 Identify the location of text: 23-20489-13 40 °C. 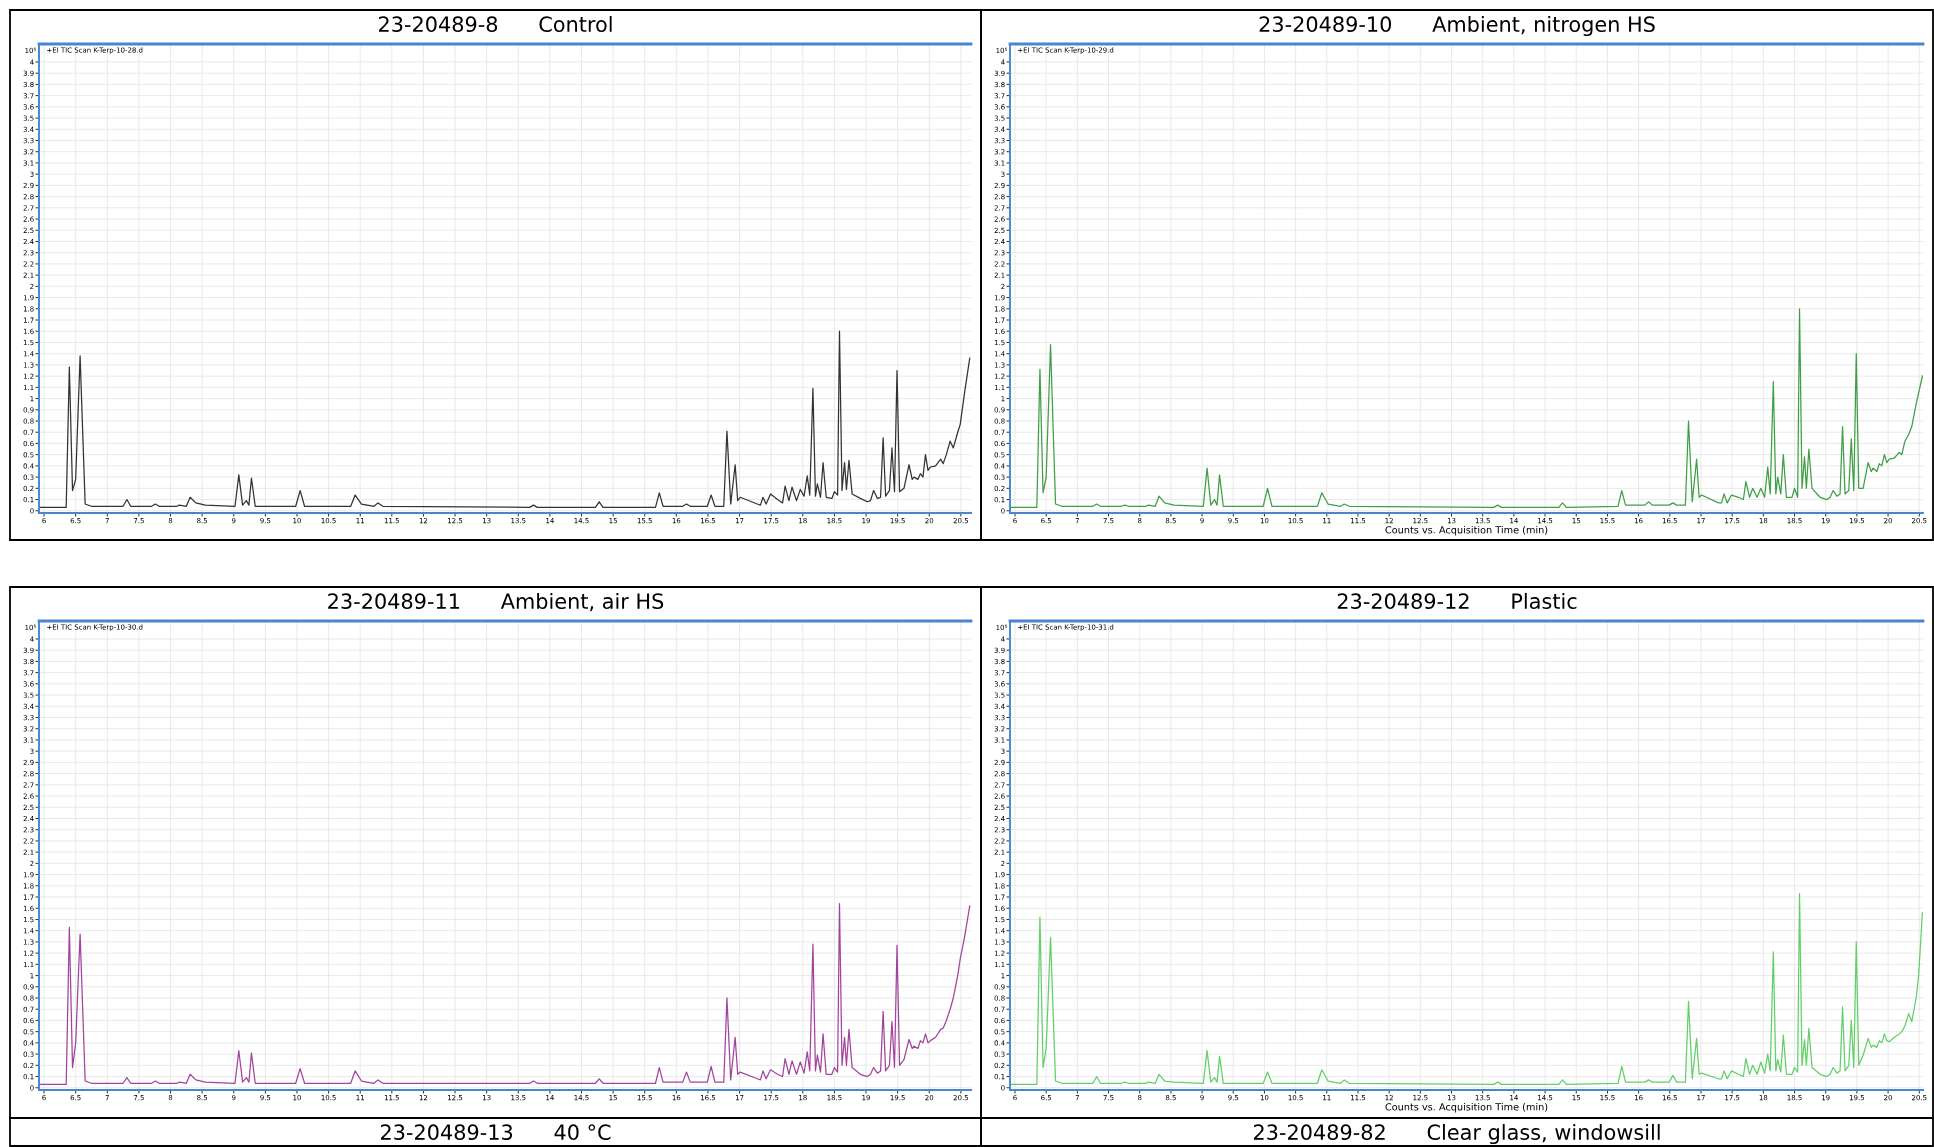
(495, 1132).